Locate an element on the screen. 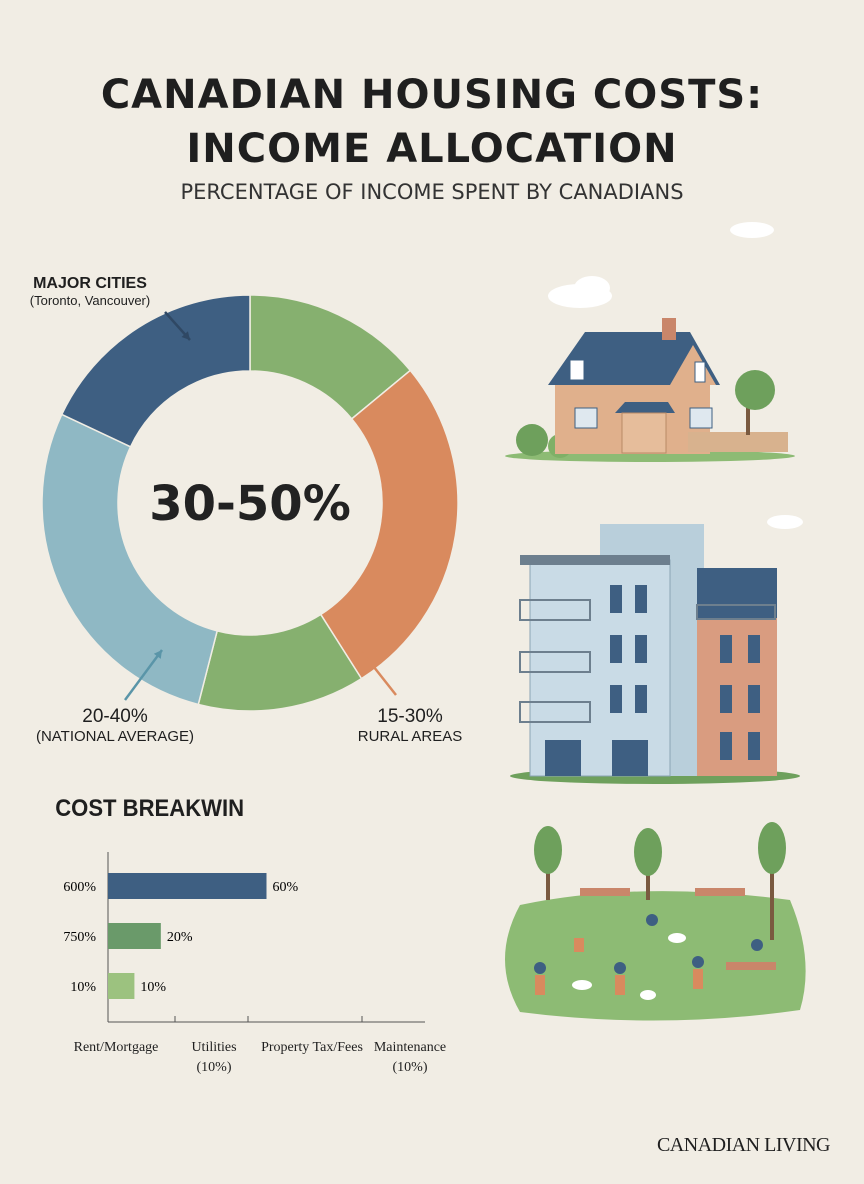  bar-chart-title: COST BREAKWIN is located at coordinates (150, 808).